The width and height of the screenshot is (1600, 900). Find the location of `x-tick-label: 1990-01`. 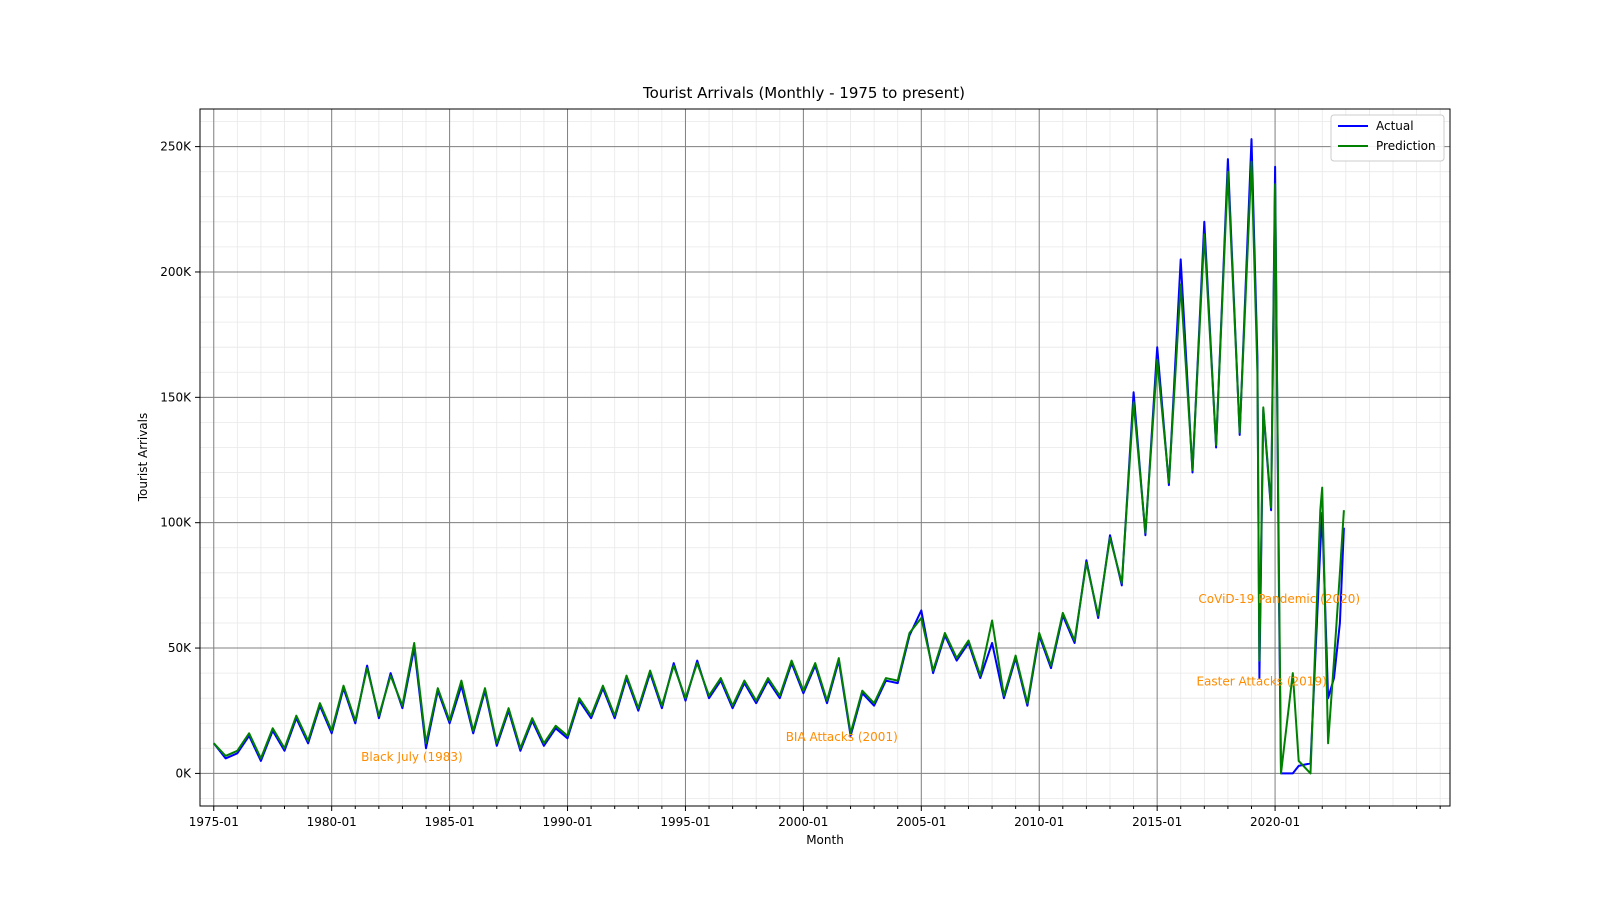

x-tick-label: 1990-01 is located at coordinates (567, 822).